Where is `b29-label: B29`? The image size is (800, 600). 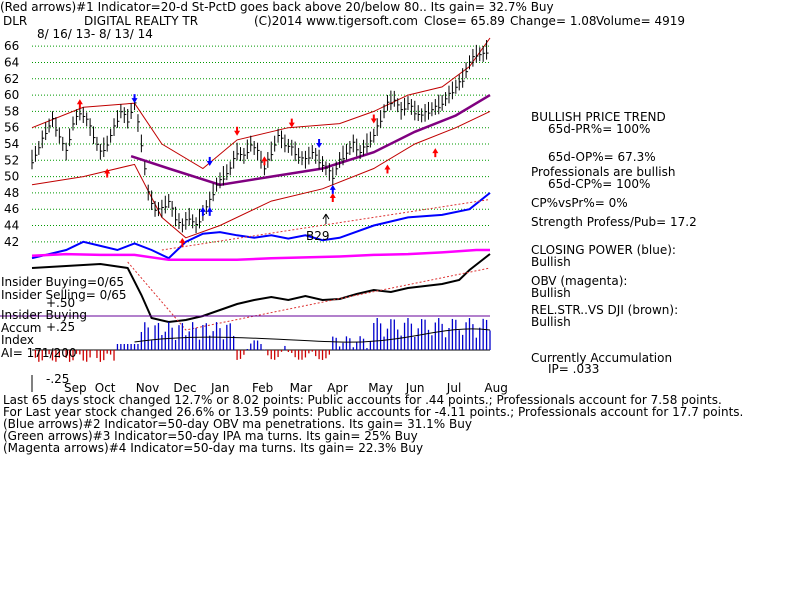 b29-label: B29 is located at coordinates (318, 236).